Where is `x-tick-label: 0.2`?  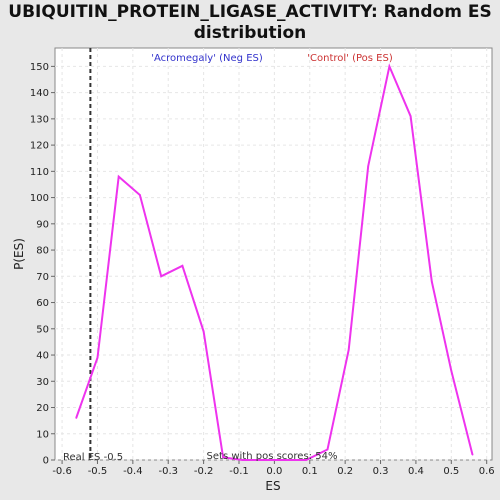 x-tick-label: 0.2 is located at coordinates (345, 471).